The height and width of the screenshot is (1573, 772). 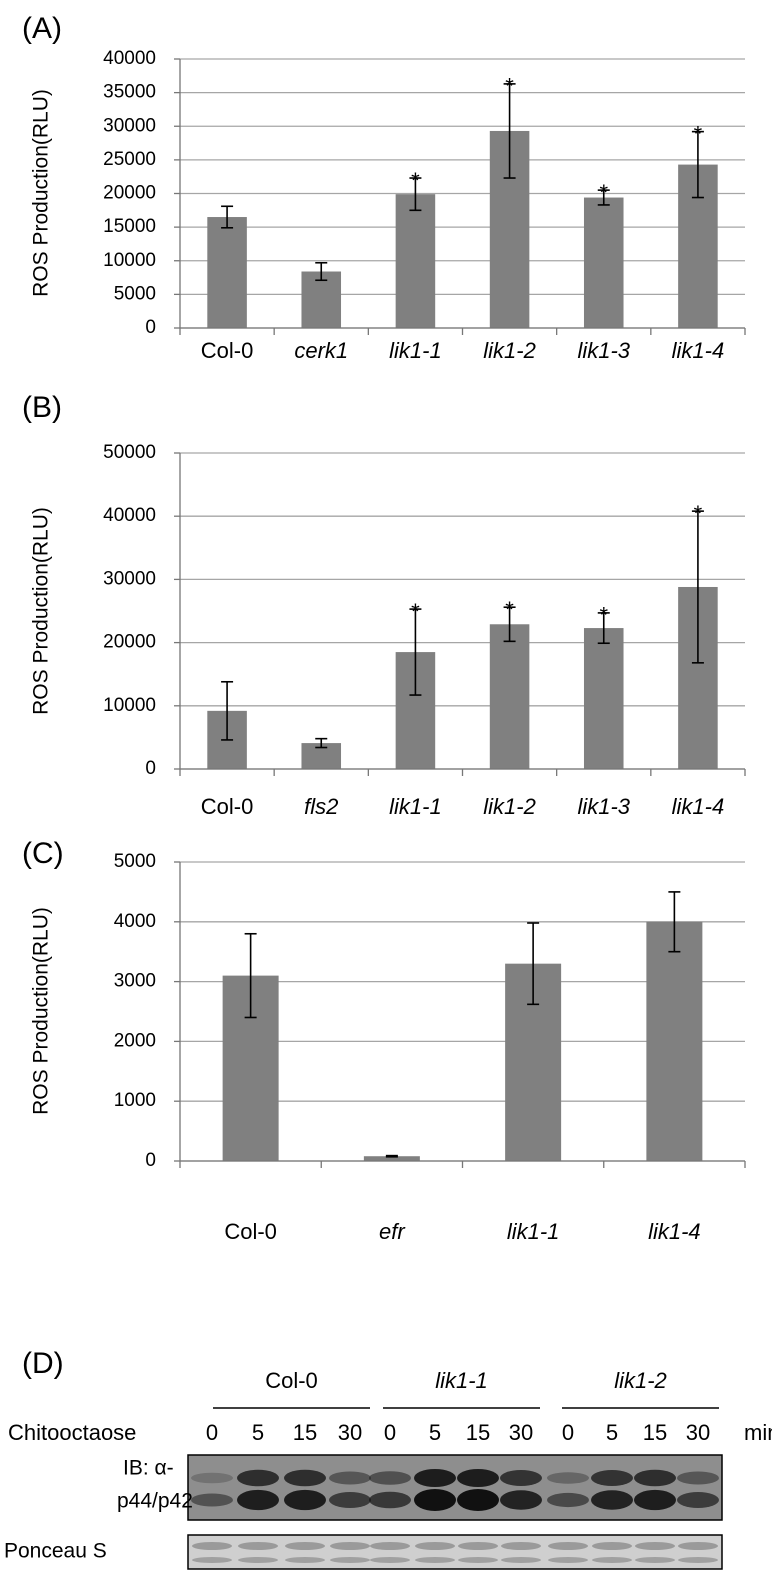 I want to click on panel-label: (A), so click(x=42, y=28).